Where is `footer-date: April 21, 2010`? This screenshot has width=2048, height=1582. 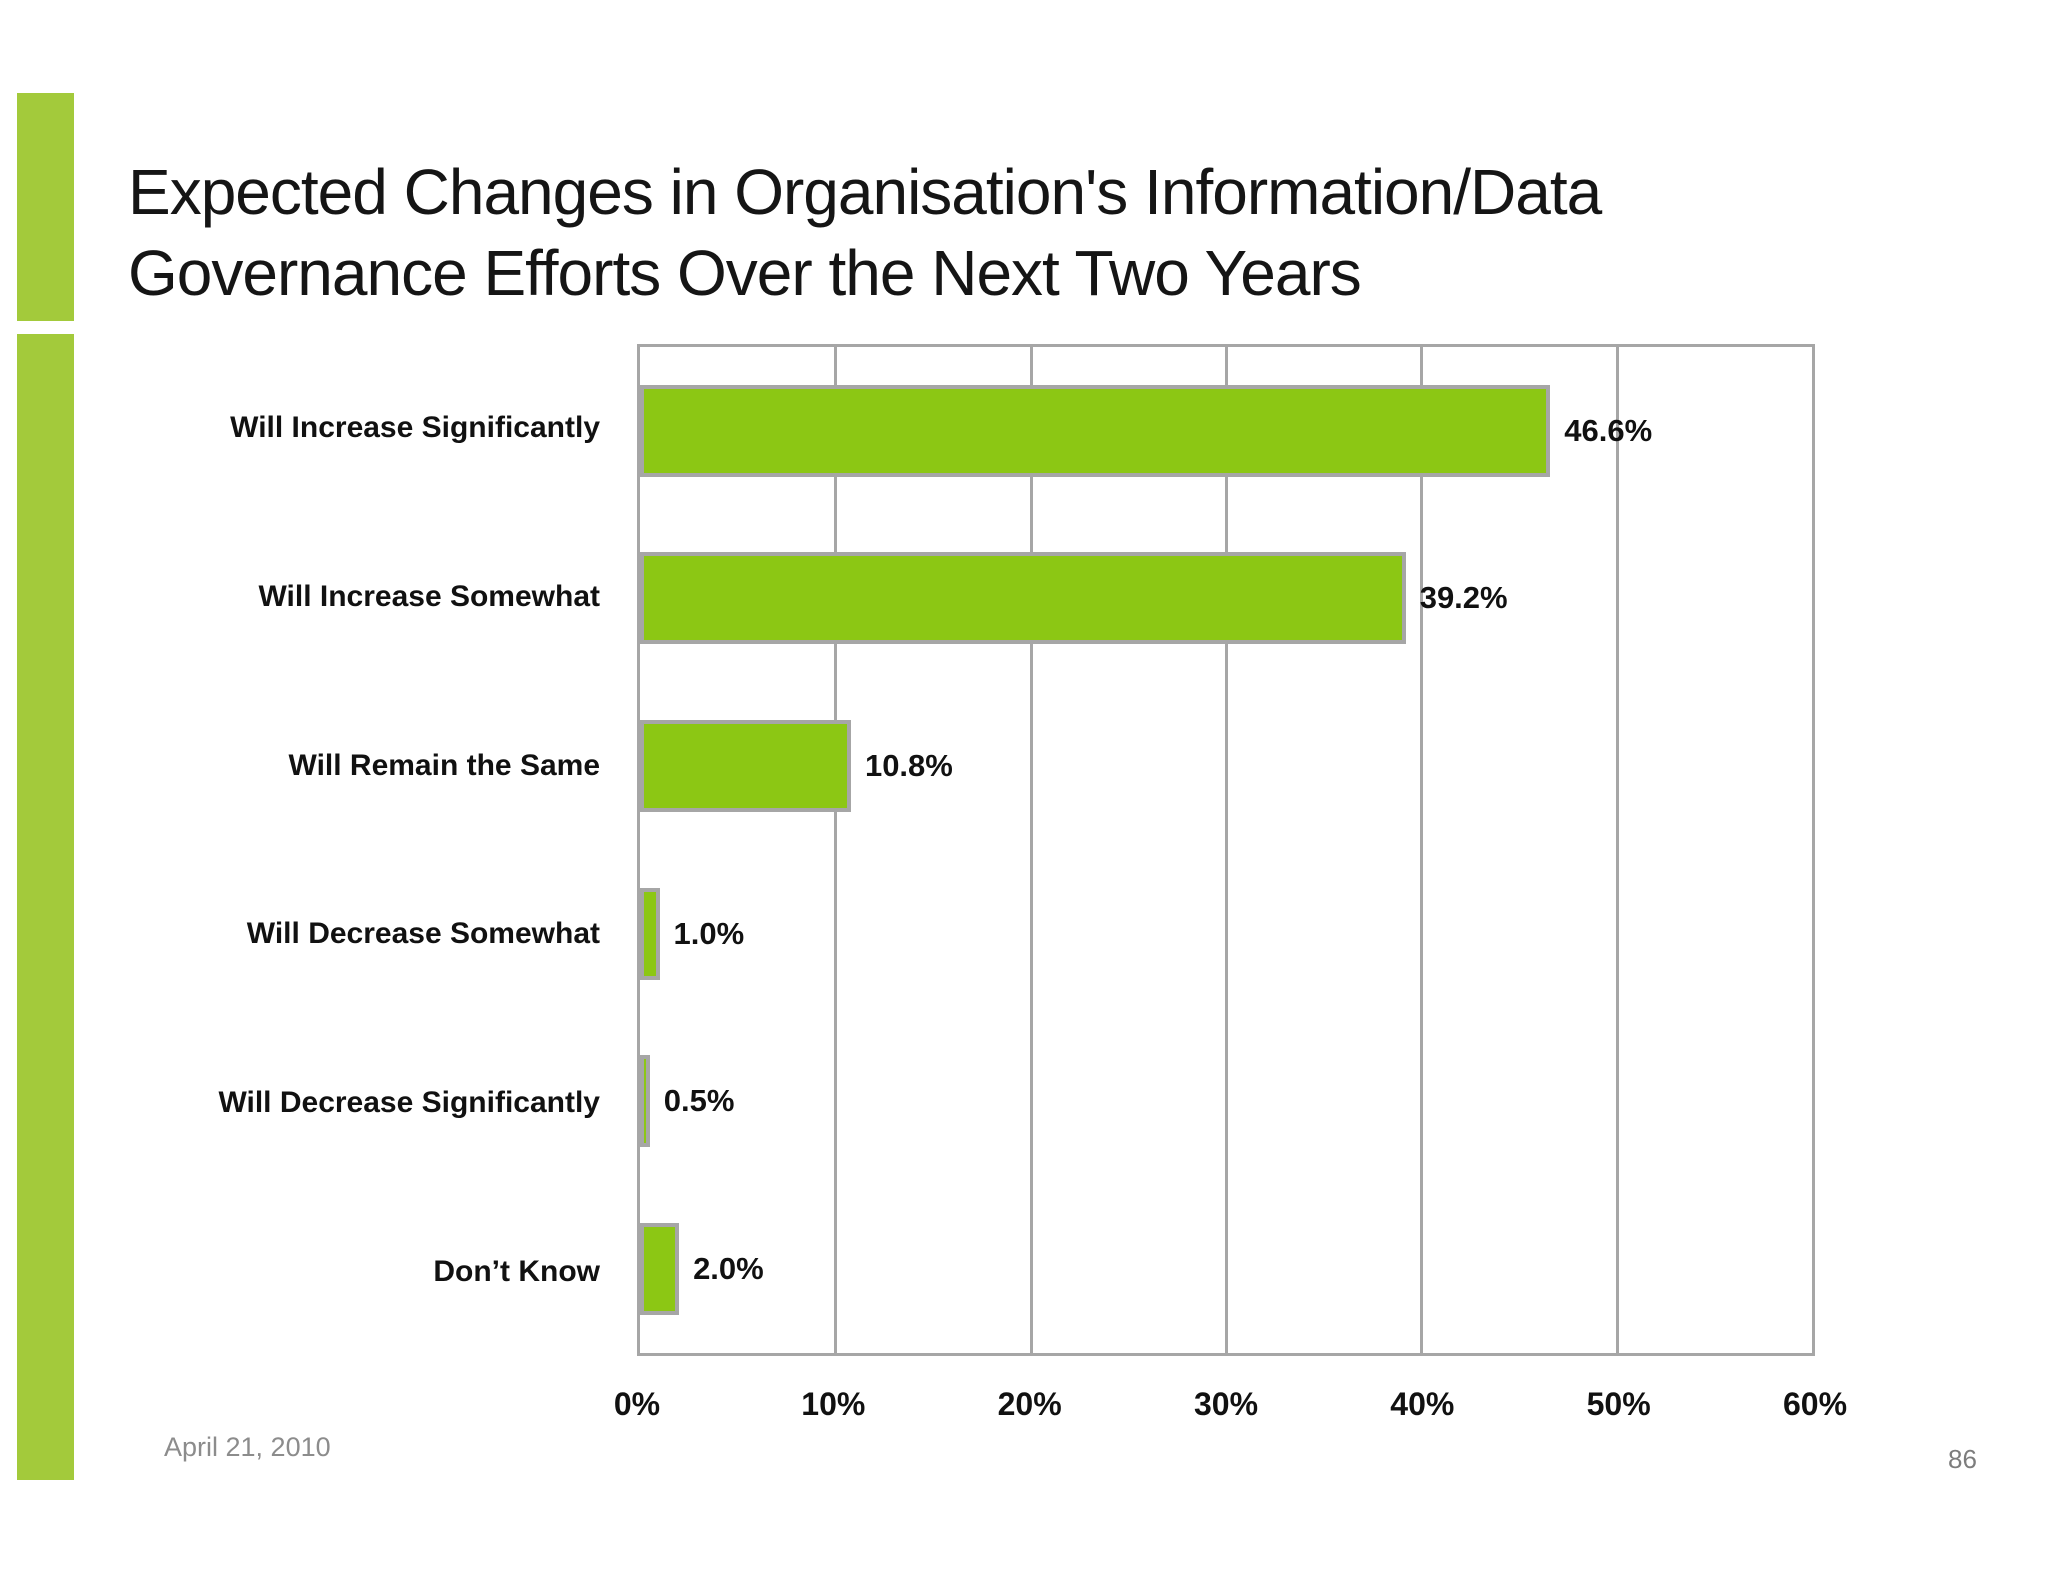
footer-date: April 21, 2010 is located at coordinates (247, 1447).